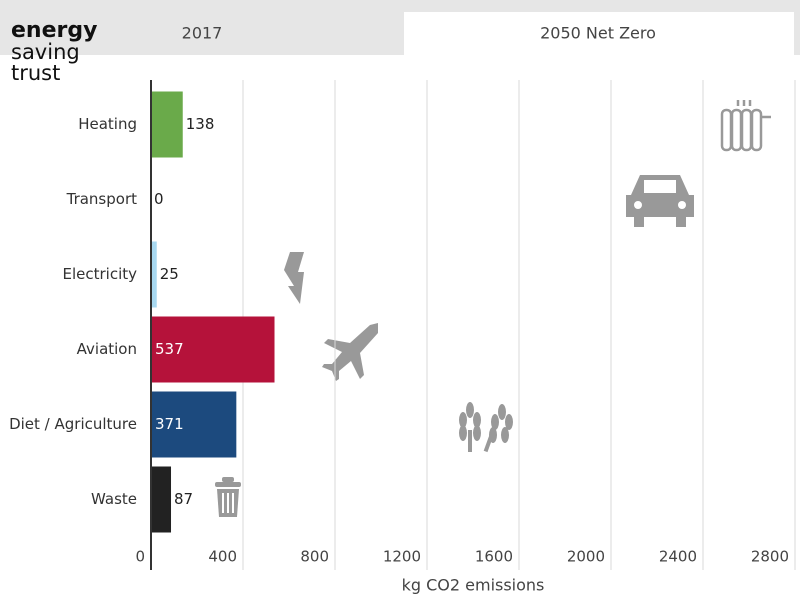 The image size is (800, 603). Describe the element at coordinates (473, 585) in the screenshot. I see `x-axis-title: kg CO2 emissions` at that location.